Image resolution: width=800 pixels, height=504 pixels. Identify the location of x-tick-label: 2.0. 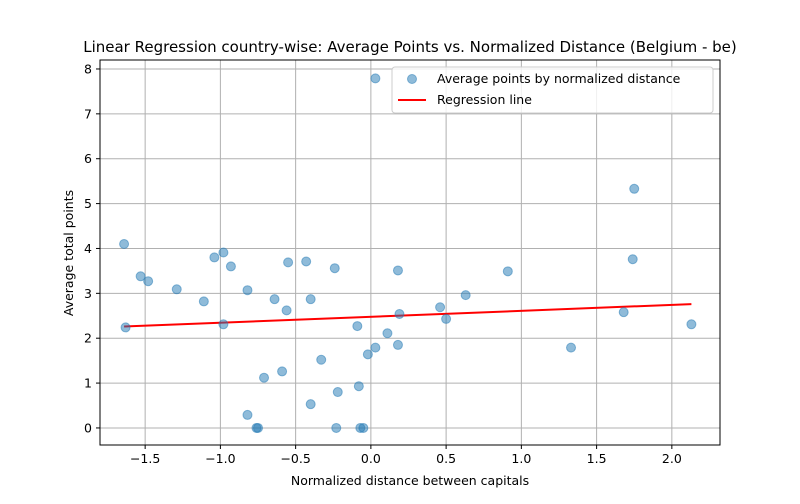
(672, 458).